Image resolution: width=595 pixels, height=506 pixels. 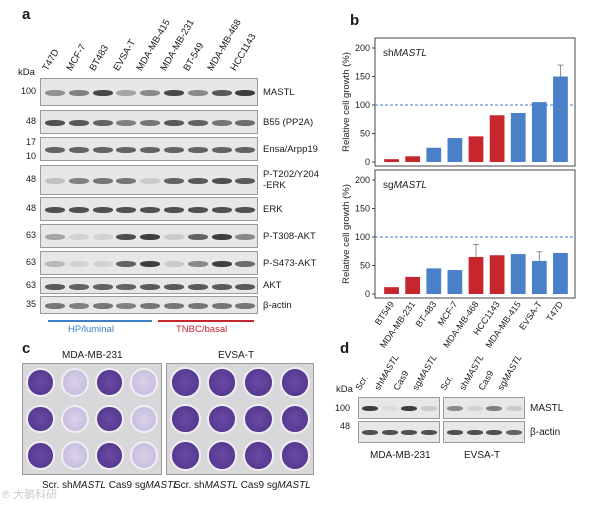 What do you see at coordinates (362, 237) in the screenshot?
I see `y-tick-label: 100` at bounding box center [362, 237].